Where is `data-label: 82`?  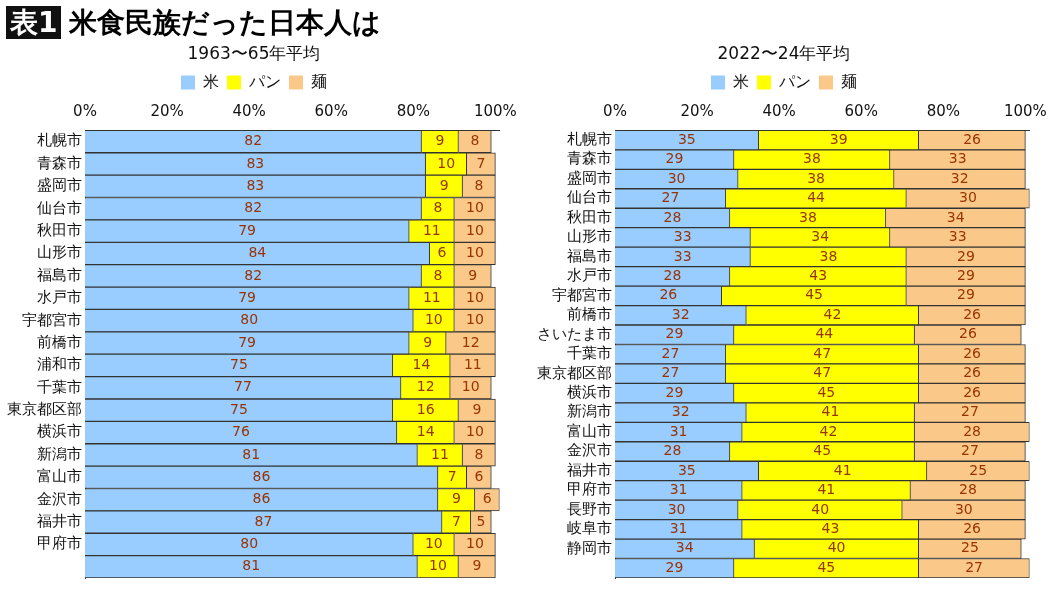 data-label: 82 is located at coordinates (253, 274).